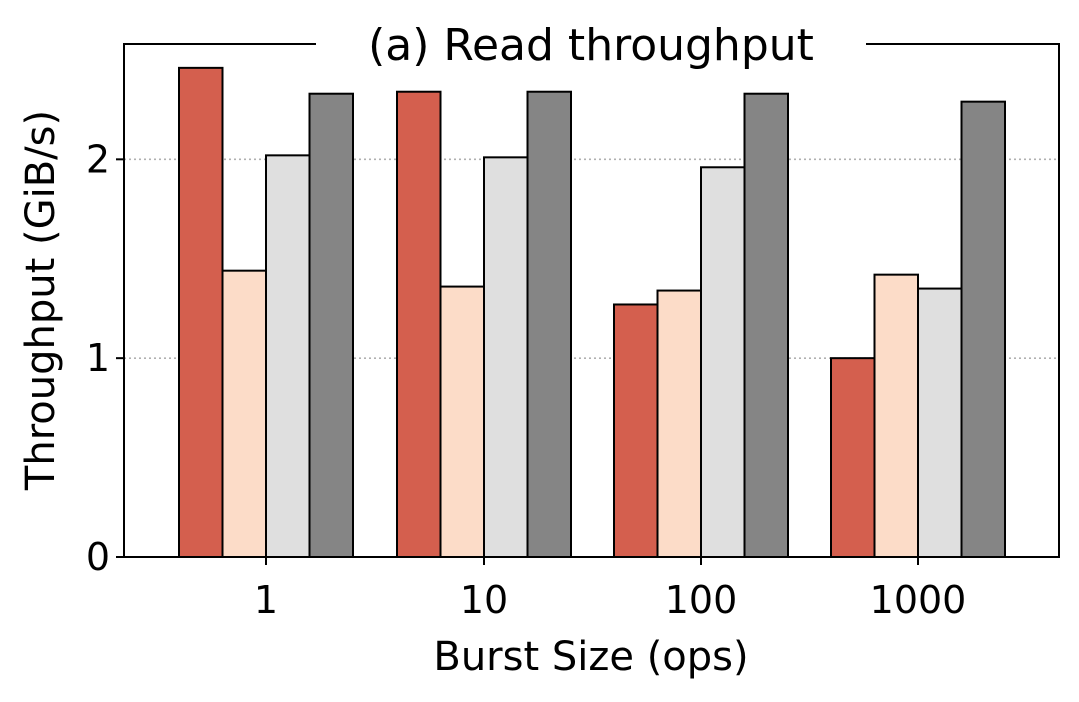 The height and width of the screenshot is (702, 1079). What do you see at coordinates (701, 600) in the screenshot?
I see `x-tick-label: 100` at bounding box center [701, 600].